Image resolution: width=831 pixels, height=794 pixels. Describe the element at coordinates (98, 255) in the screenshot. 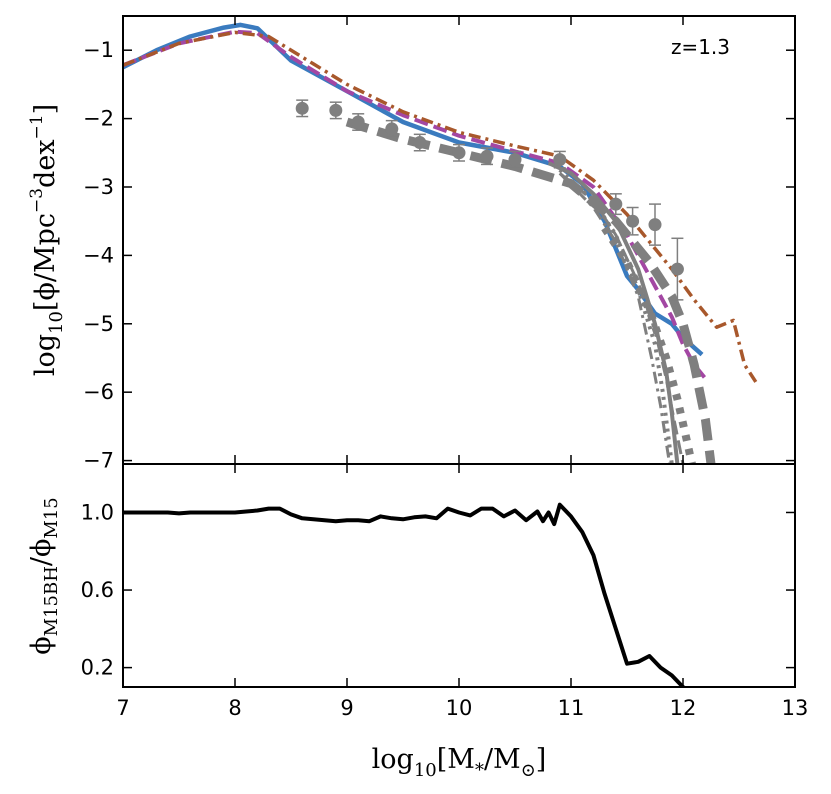

I see `y-tick-label: −4` at that location.